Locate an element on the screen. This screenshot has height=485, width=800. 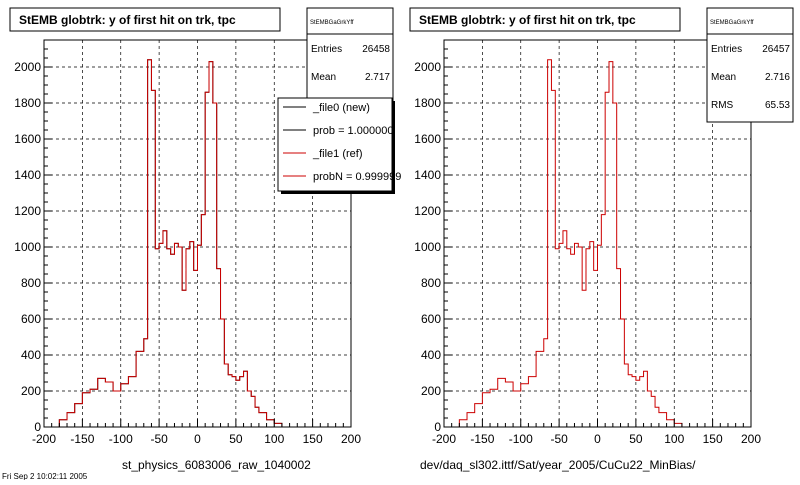
stats-value: 65.53 is located at coordinates (777, 105).